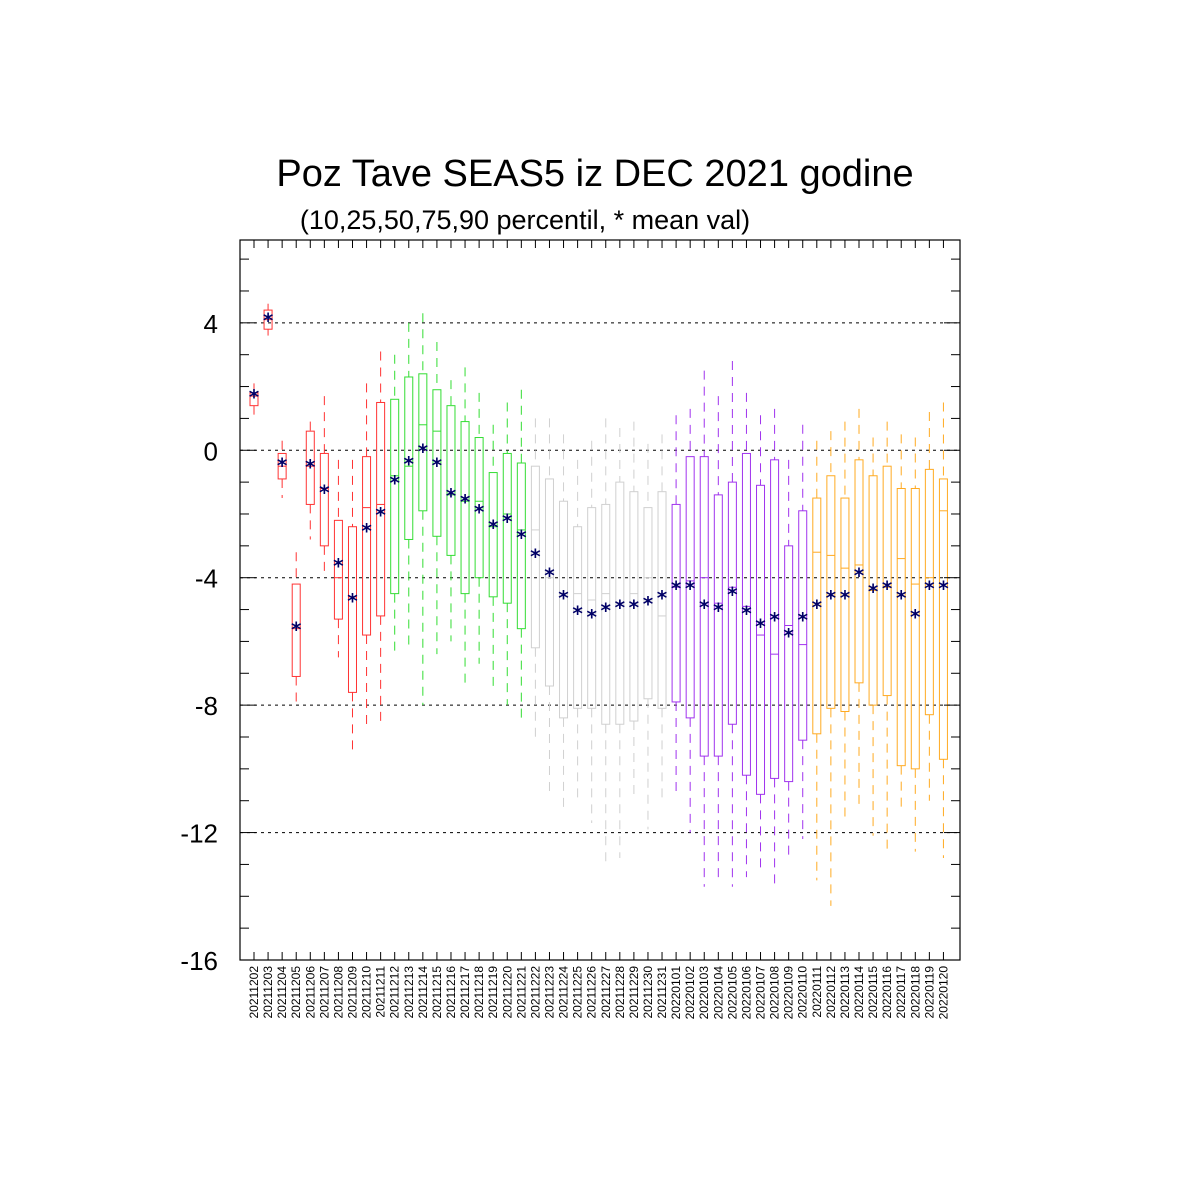  Describe the element at coordinates (535, 992) in the screenshot. I see `x-tick-label: 20211222` at that location.